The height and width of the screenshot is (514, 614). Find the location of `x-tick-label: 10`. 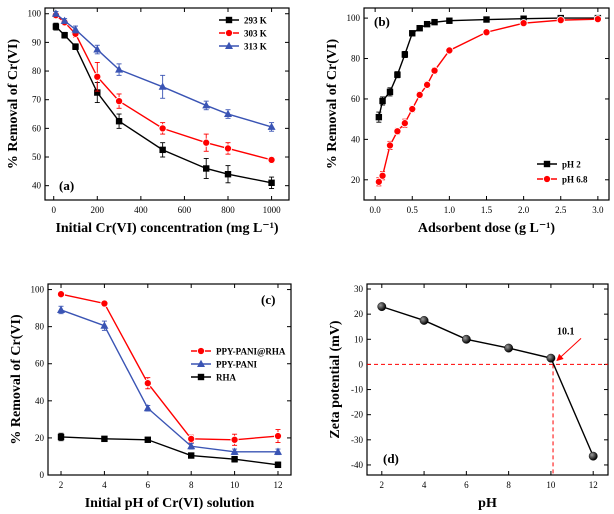

x-tick-label: 10 is located at coordinates (551, 485).